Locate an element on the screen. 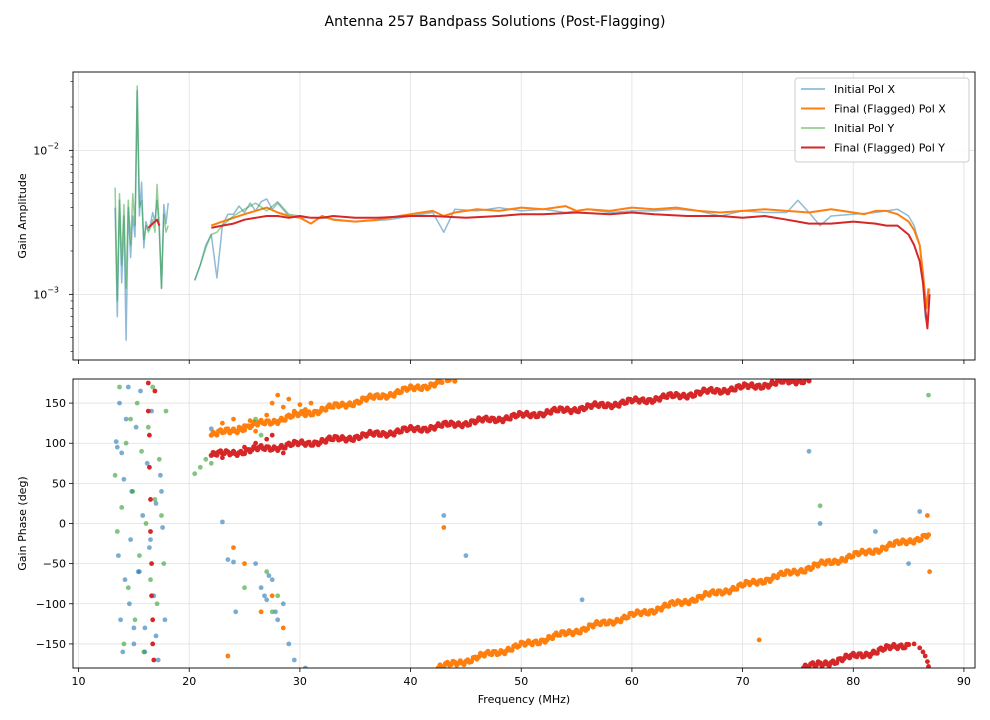 The height and width of the screenshot is (720, 990). x-tick-label: 90 is located at coordinates (964, 681).